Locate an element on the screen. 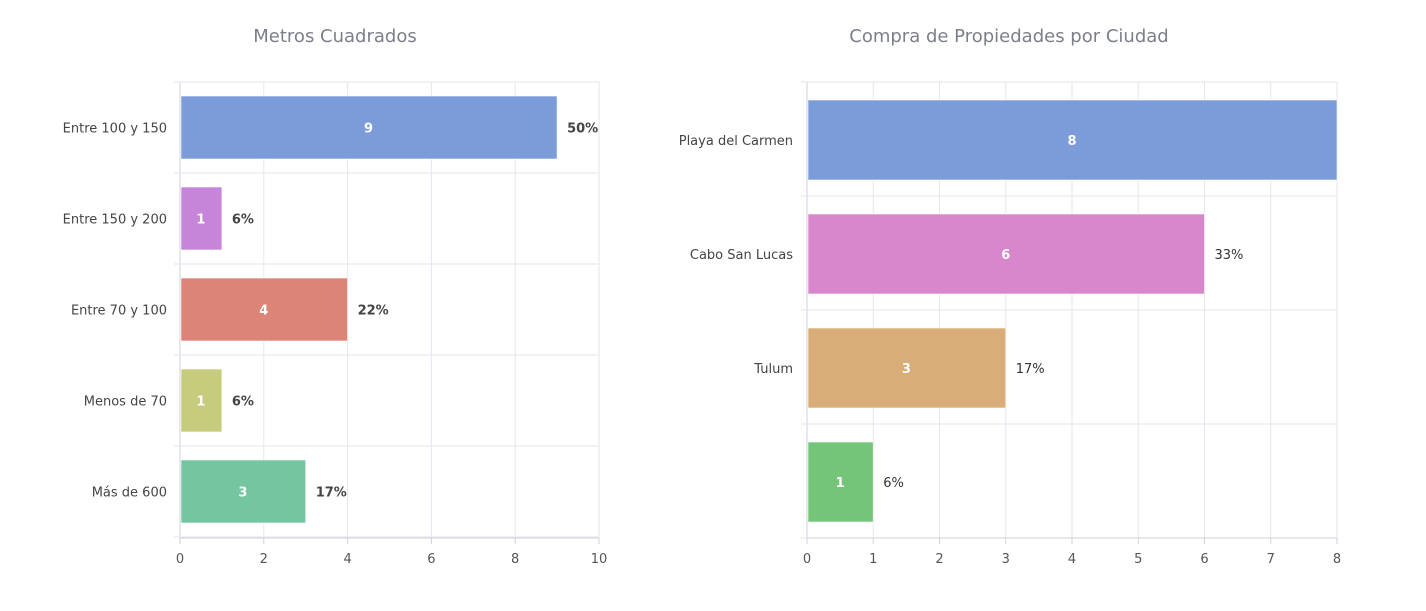 This screenshot has width=1426, height=611. bar-value-label: 8 is located at coordinates (1071, 141).